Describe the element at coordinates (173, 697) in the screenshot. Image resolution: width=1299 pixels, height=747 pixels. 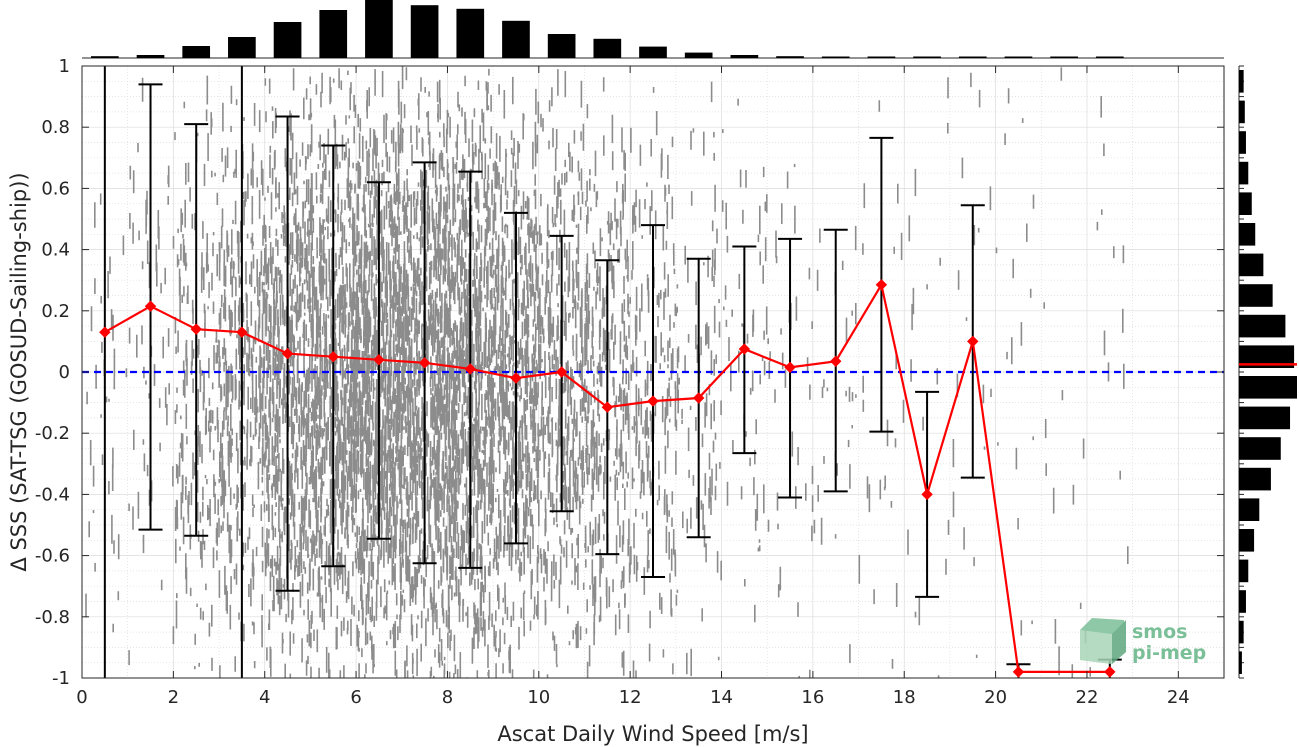
I see `x-tick-label: 2` at that location.